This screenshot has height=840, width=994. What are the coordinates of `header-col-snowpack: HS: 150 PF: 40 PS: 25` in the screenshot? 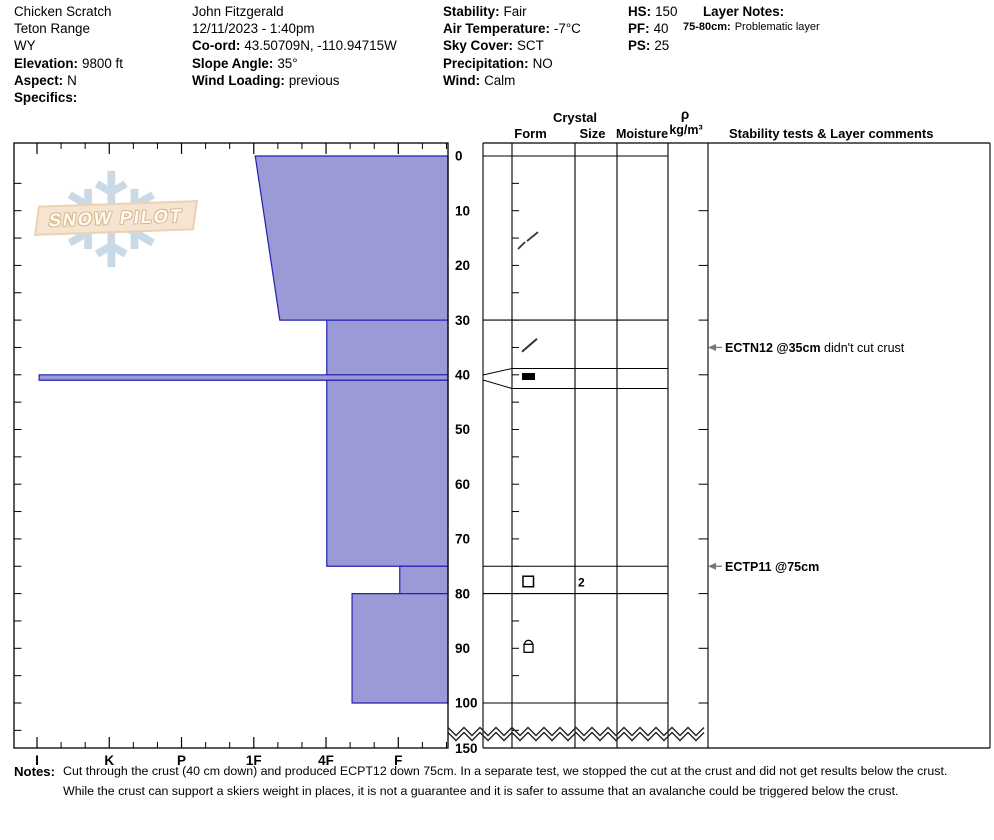 It's located at (652, 30).